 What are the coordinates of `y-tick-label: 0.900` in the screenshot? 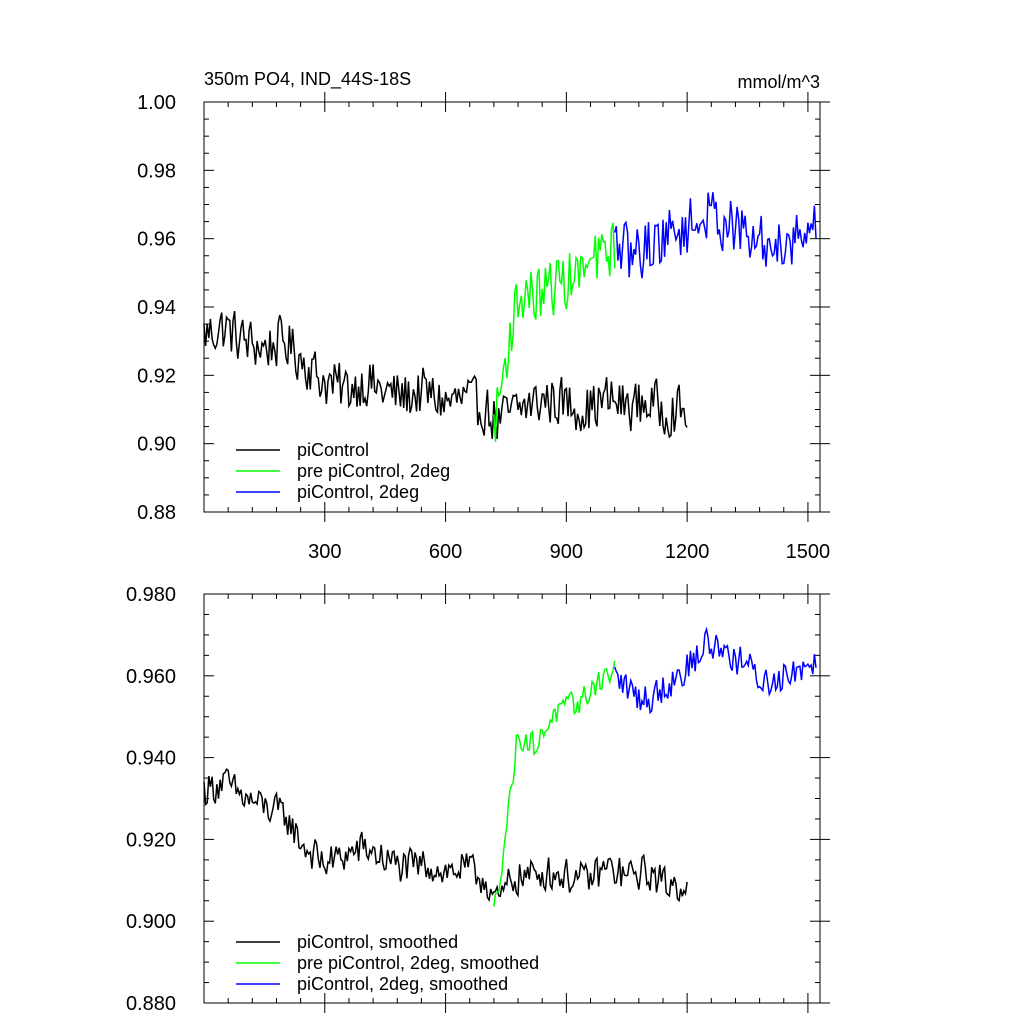 It's located at (151, 922).